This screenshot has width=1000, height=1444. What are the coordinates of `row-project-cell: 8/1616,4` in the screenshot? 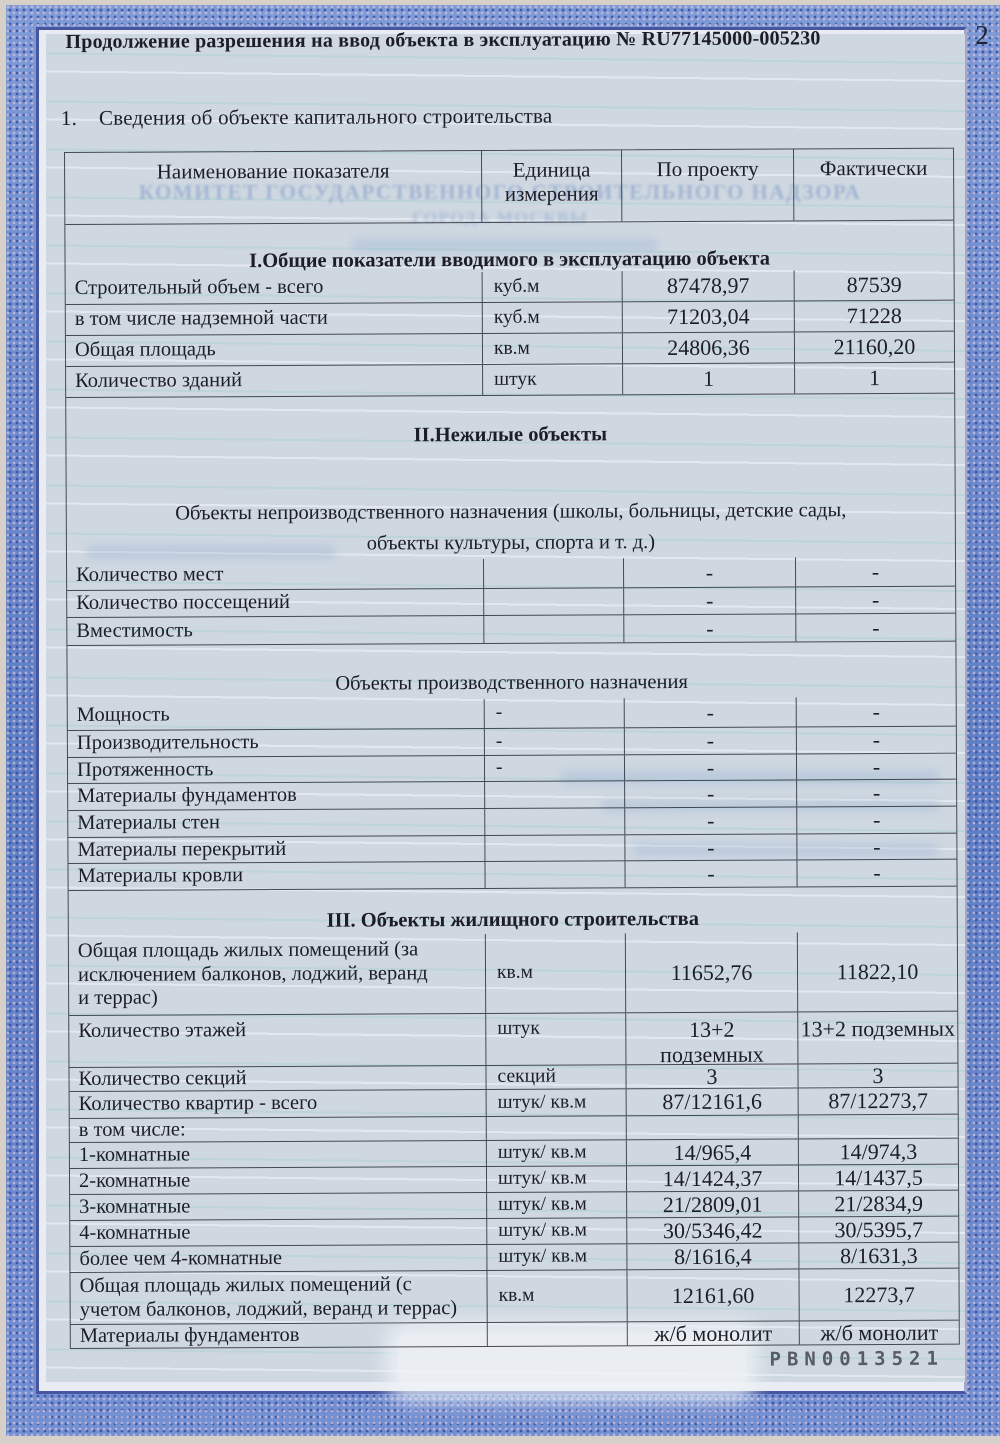 It's located at (712, 1256).